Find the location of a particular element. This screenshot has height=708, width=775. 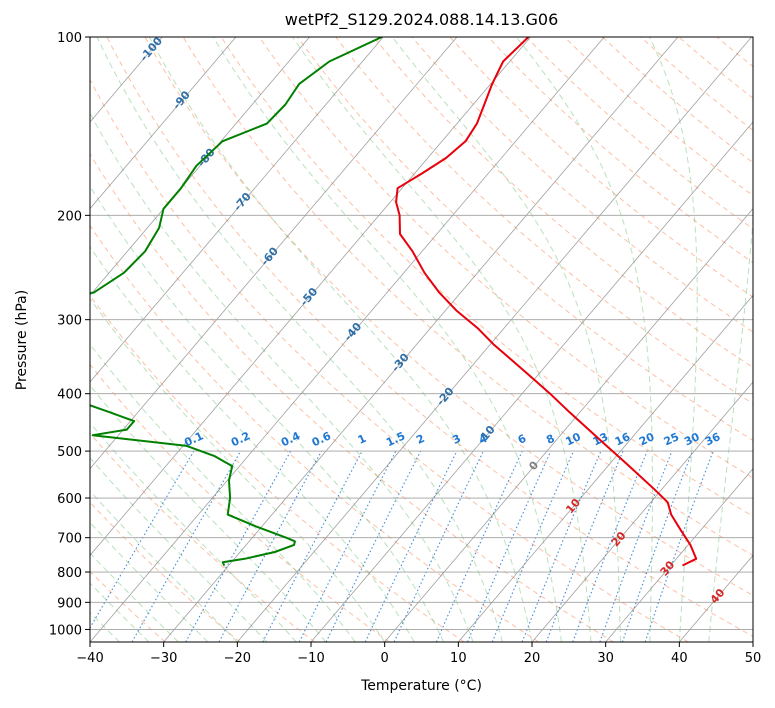

y-tick-label: 1000 is located at coordinates (65, 630).